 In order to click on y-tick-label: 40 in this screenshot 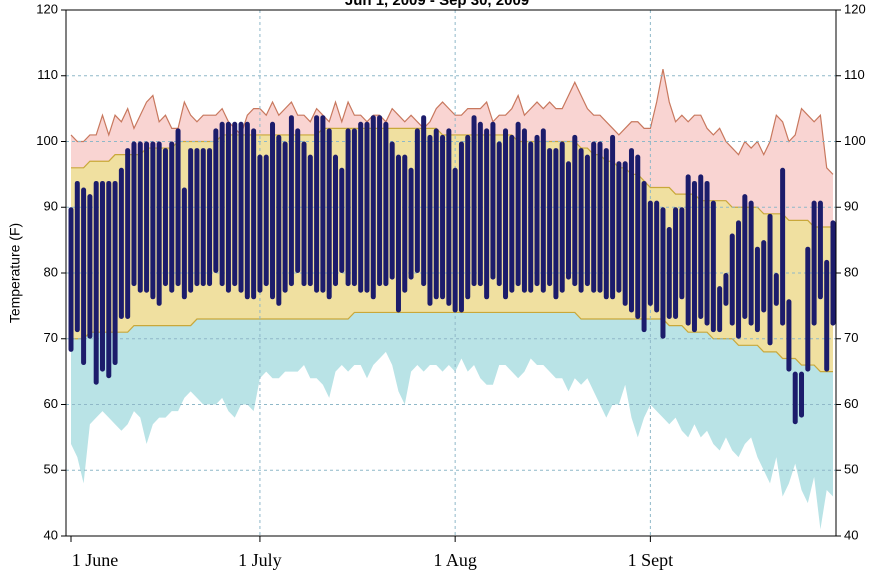, I will do `click(51, 534)`.